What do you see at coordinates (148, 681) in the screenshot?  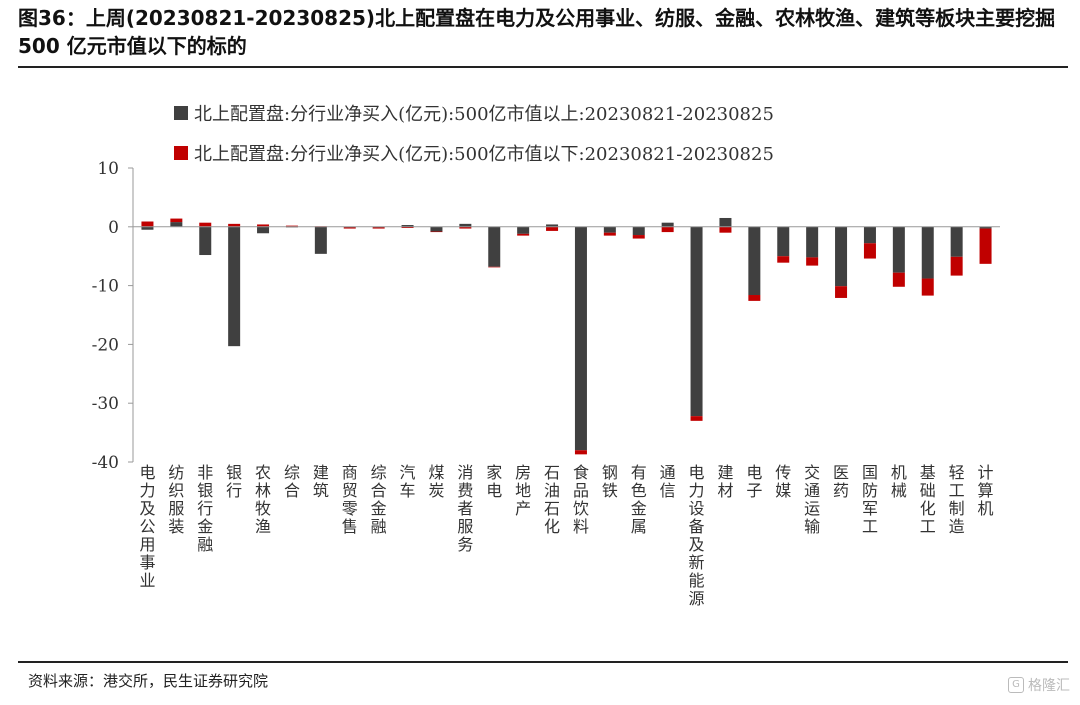 I see `source-note: 资料来源：港交所，民生证券研究院` at bounding box center [148, 681].